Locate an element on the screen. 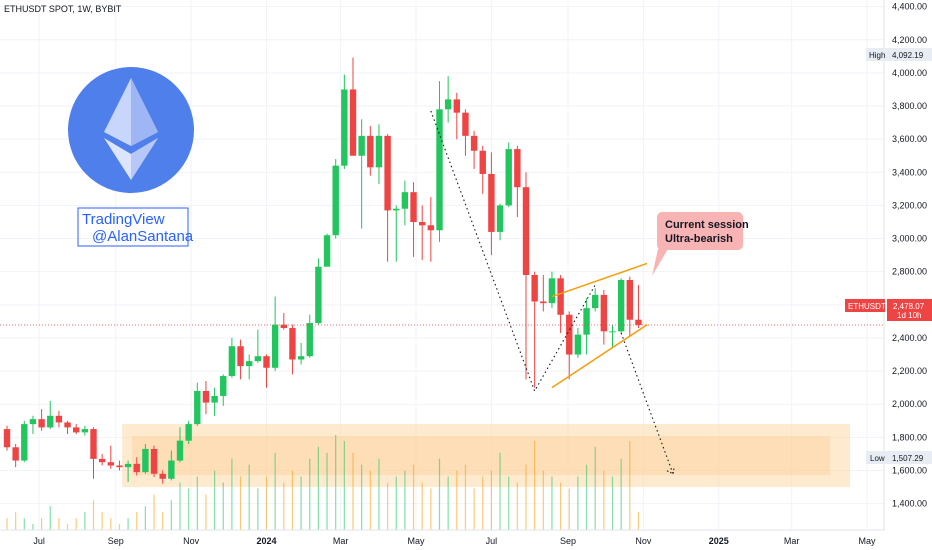 The width and height of the screenshot is (932, 550). ethereum-logo-icon is located at coordinates (131, 130).